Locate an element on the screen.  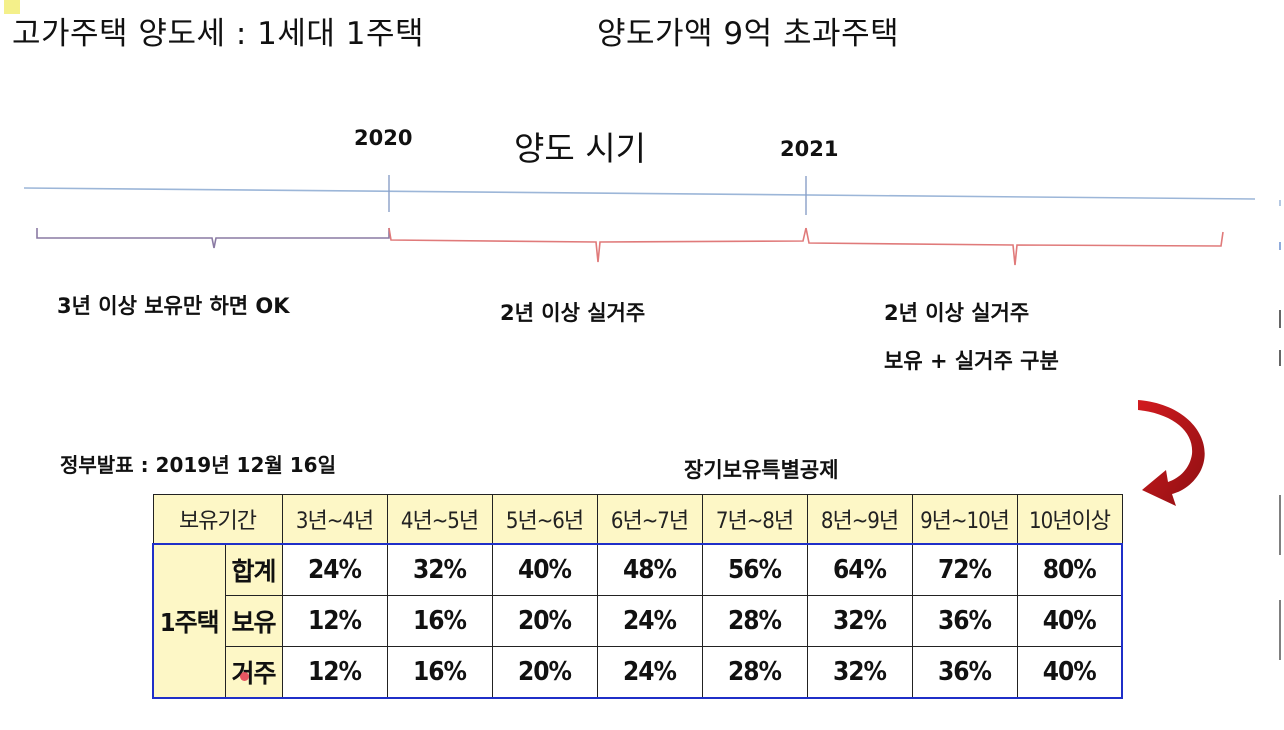
column-header: 7년~8년 is located at coordinates (754, 519).